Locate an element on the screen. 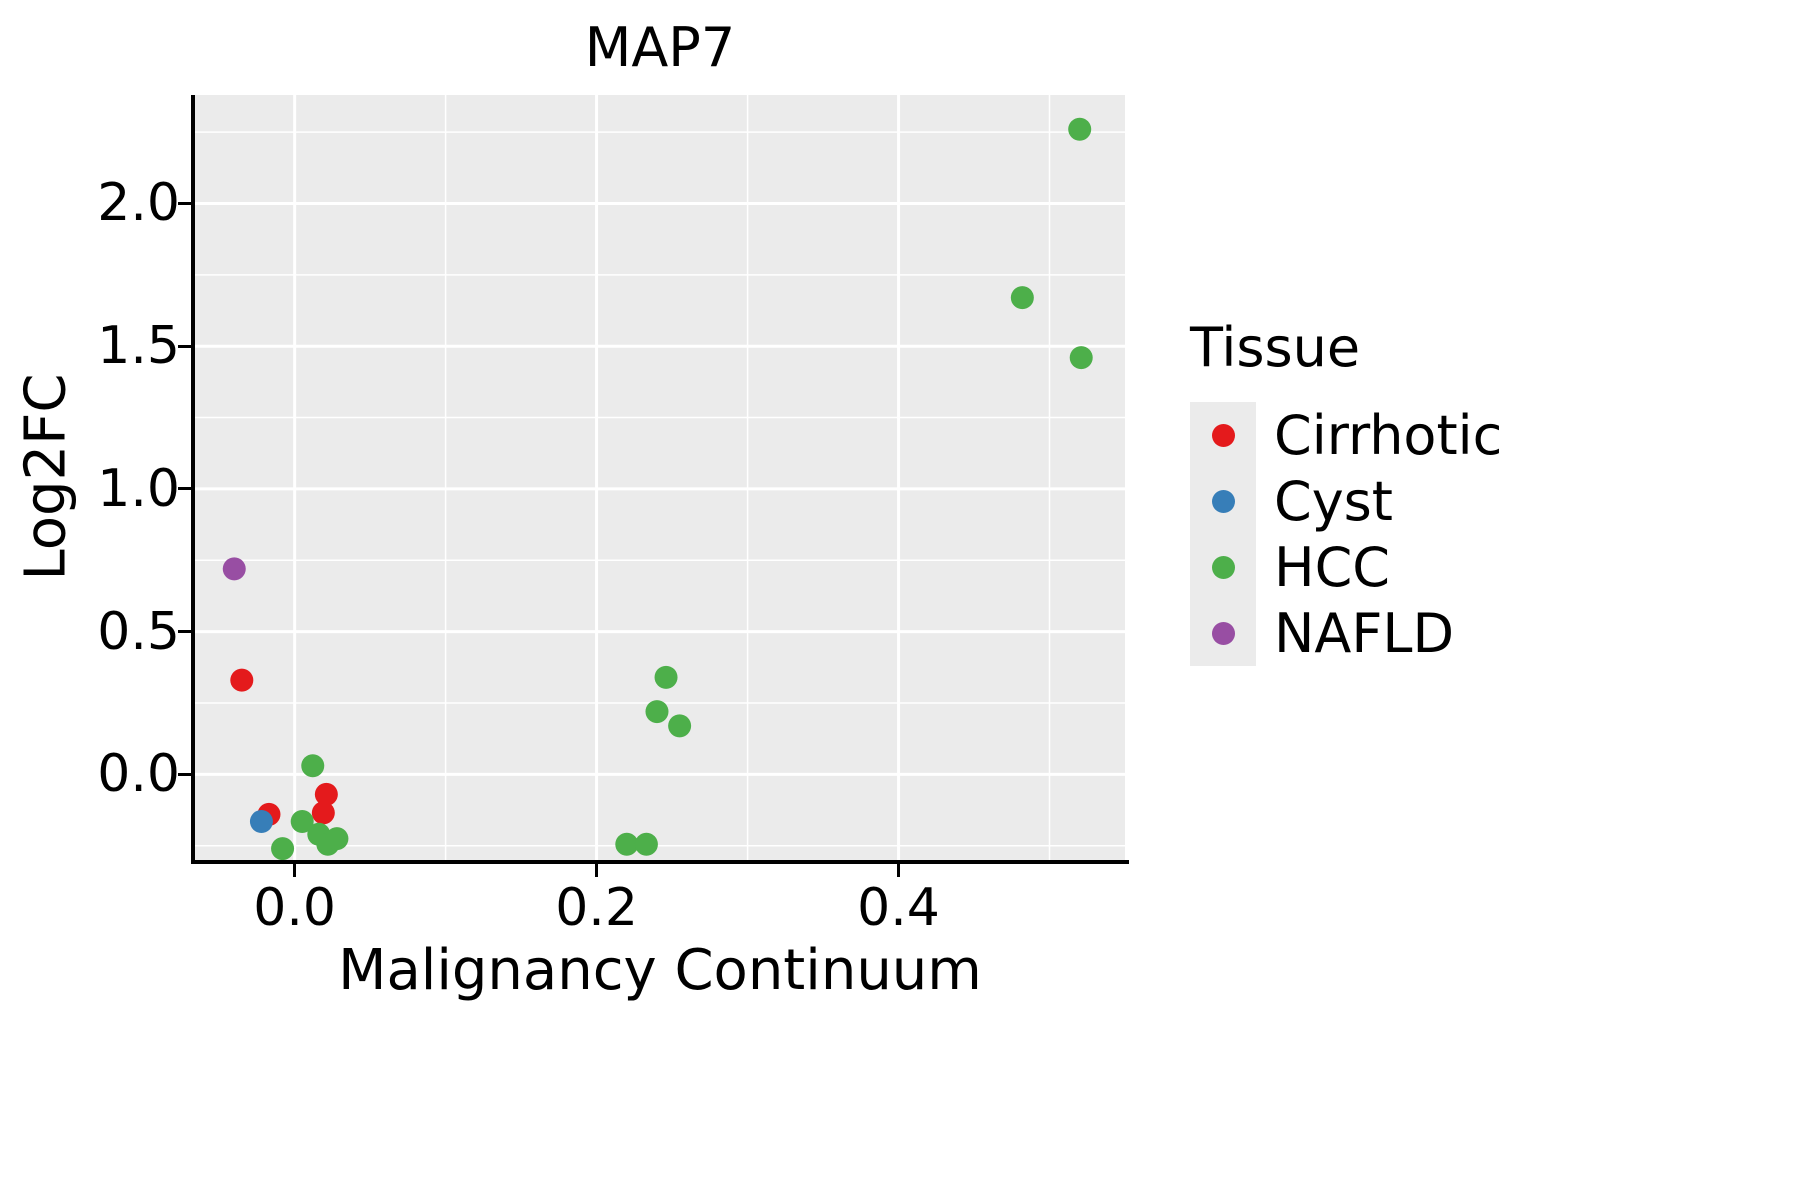  x-axis-label: Malignancy Continuum is located at coordinates (660, 970).